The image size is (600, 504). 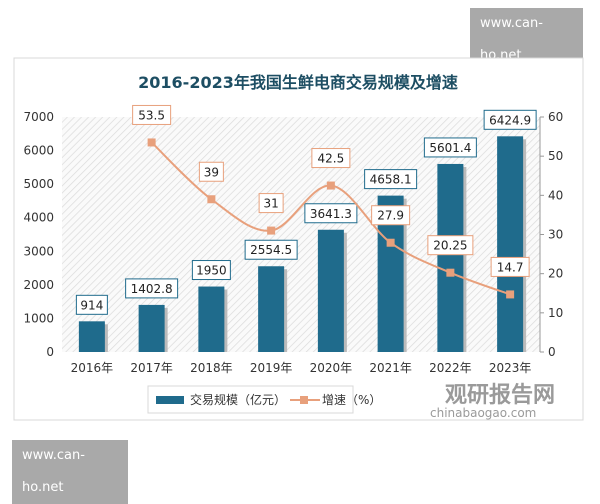 What do you see at coordinates (483, 413) in the screenshot?
I see `logo-en: chinabaogao.com` at bounding box center [483, 413].